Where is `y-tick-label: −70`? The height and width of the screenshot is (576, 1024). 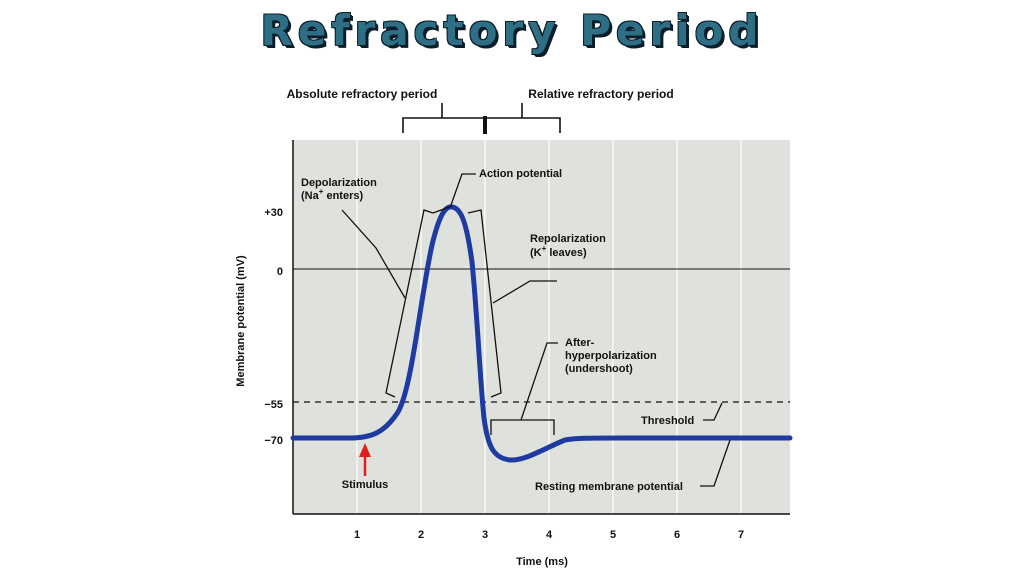 y-tick-label: −70 is located at coordinates (273, 441).